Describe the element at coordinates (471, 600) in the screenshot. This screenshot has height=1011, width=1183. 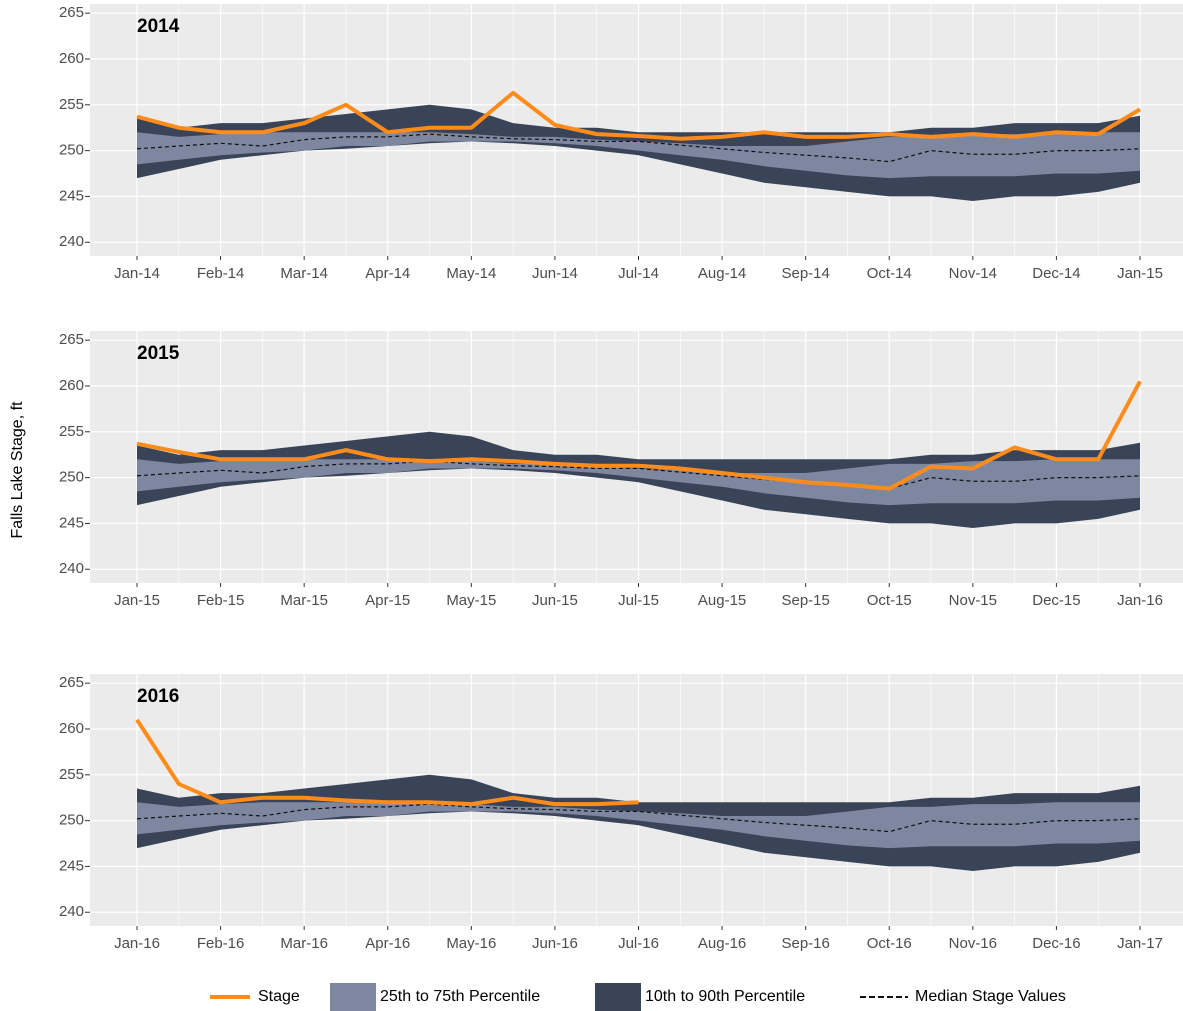
I see `x-tick-label: May-15` at that location.